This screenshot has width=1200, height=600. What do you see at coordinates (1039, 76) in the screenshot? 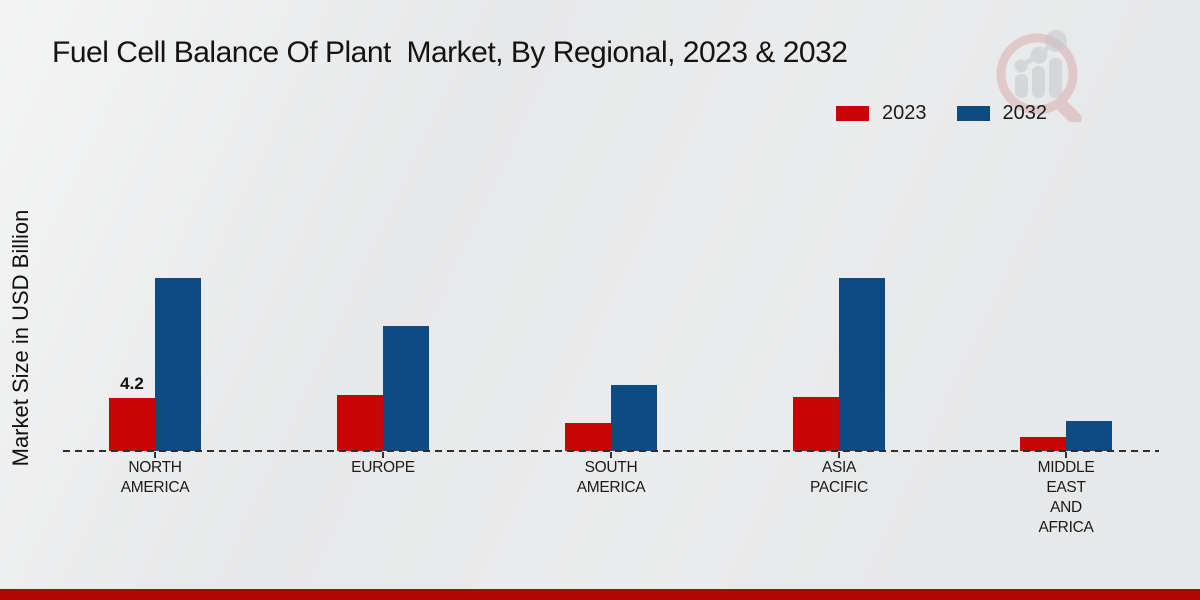
I see `brand-watermark-logo` at bounding box center [1039, 76].